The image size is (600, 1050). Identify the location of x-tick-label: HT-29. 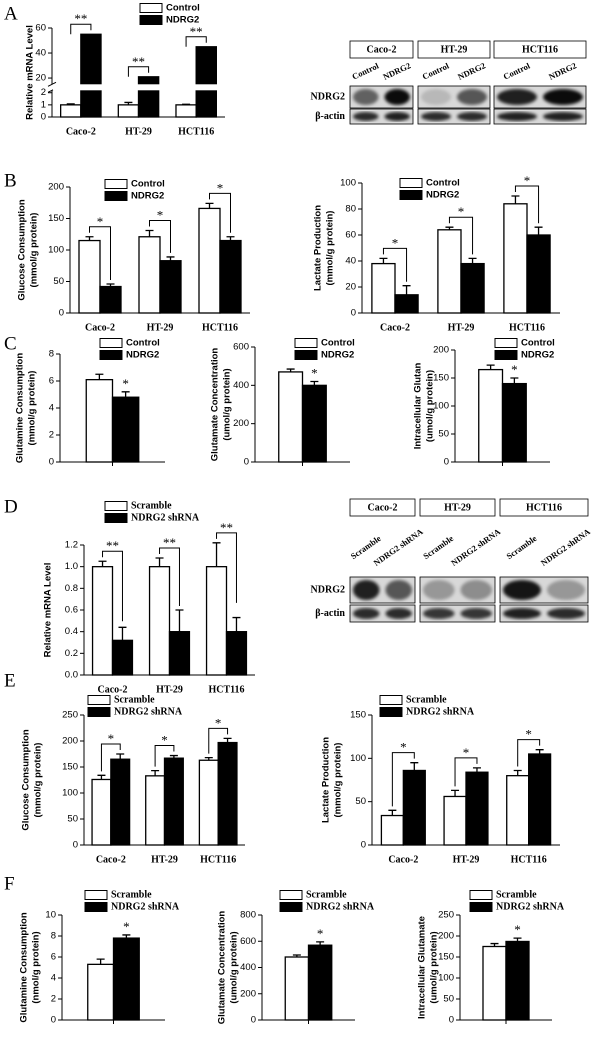
(461, 327).